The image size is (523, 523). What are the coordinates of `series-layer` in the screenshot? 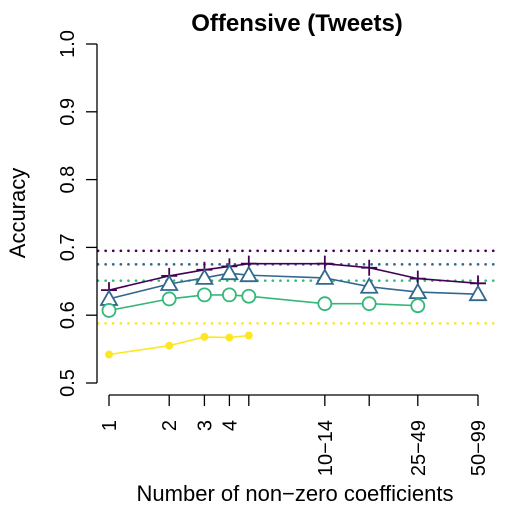 It's located at (293, 307).